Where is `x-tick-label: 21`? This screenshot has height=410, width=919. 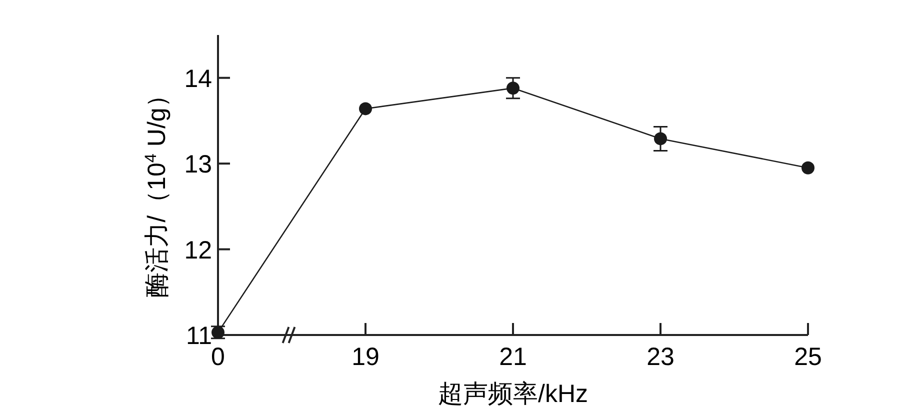 x-tick-label: 21 is located at coordinates (513, 357).